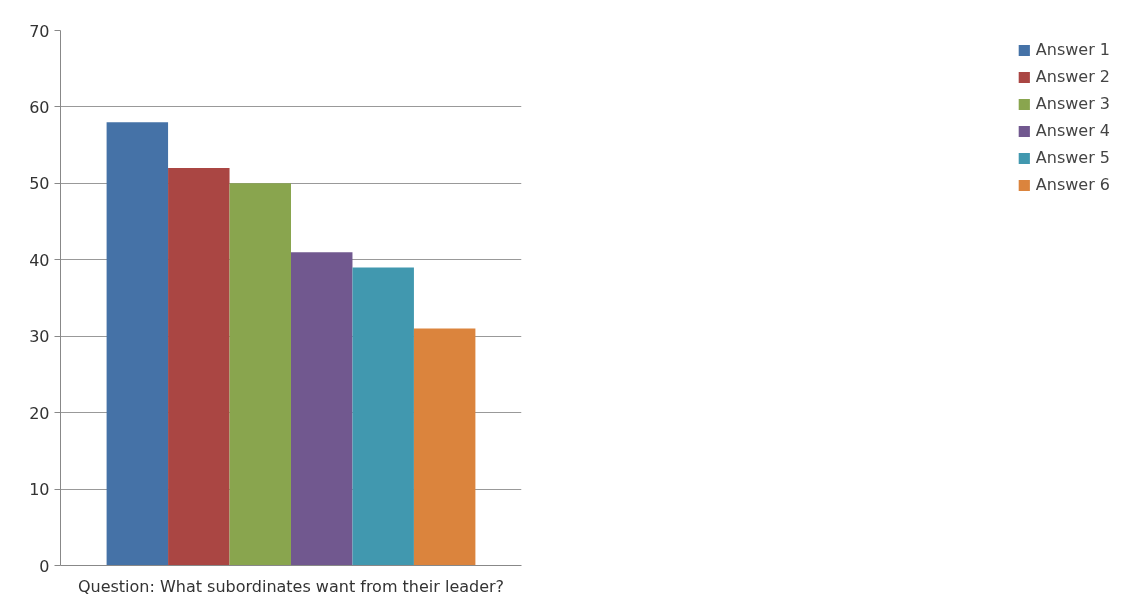 This screenshot has width=1126, height=604. I want to click on legend-label: Answer 2, so click(1072, 76).